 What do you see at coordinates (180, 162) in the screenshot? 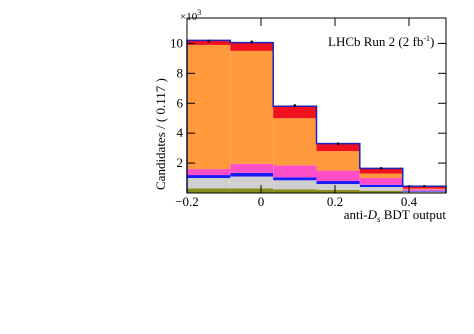
I see `y-tick-label: 2` at bounding box center [180, 162].